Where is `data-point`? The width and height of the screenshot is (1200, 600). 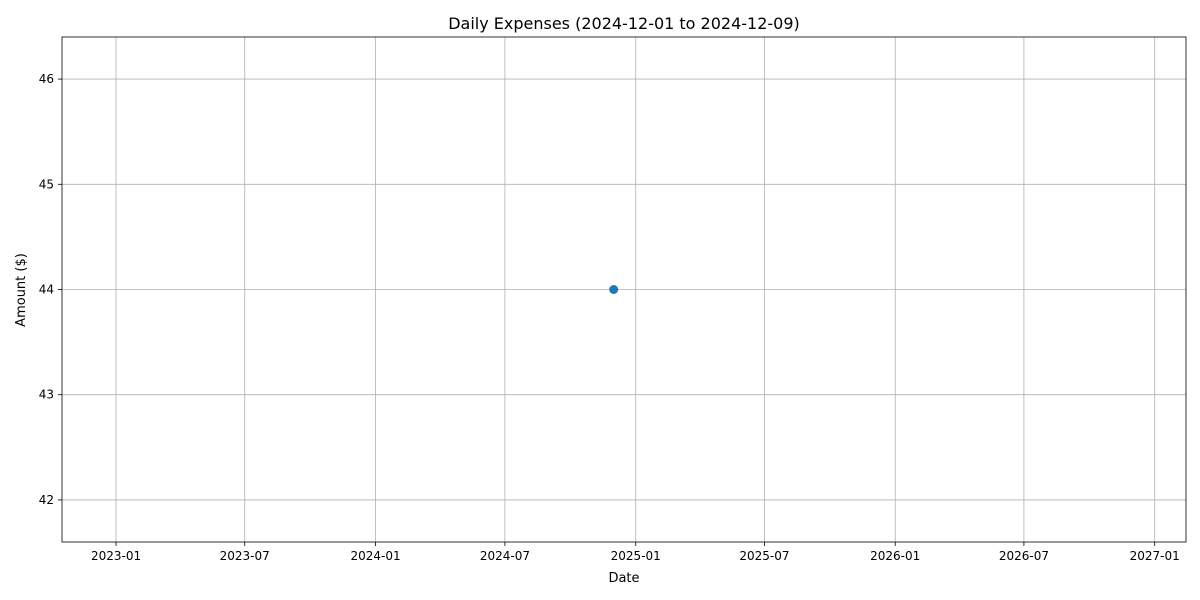
data-point is located at coordinates (614, 289).